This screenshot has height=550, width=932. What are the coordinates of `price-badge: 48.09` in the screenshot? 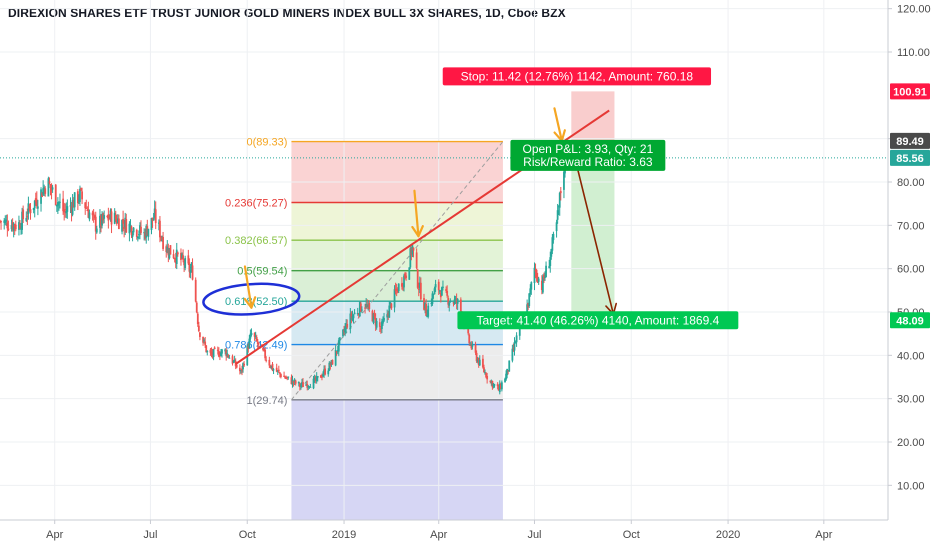 It's located at (910, 320).